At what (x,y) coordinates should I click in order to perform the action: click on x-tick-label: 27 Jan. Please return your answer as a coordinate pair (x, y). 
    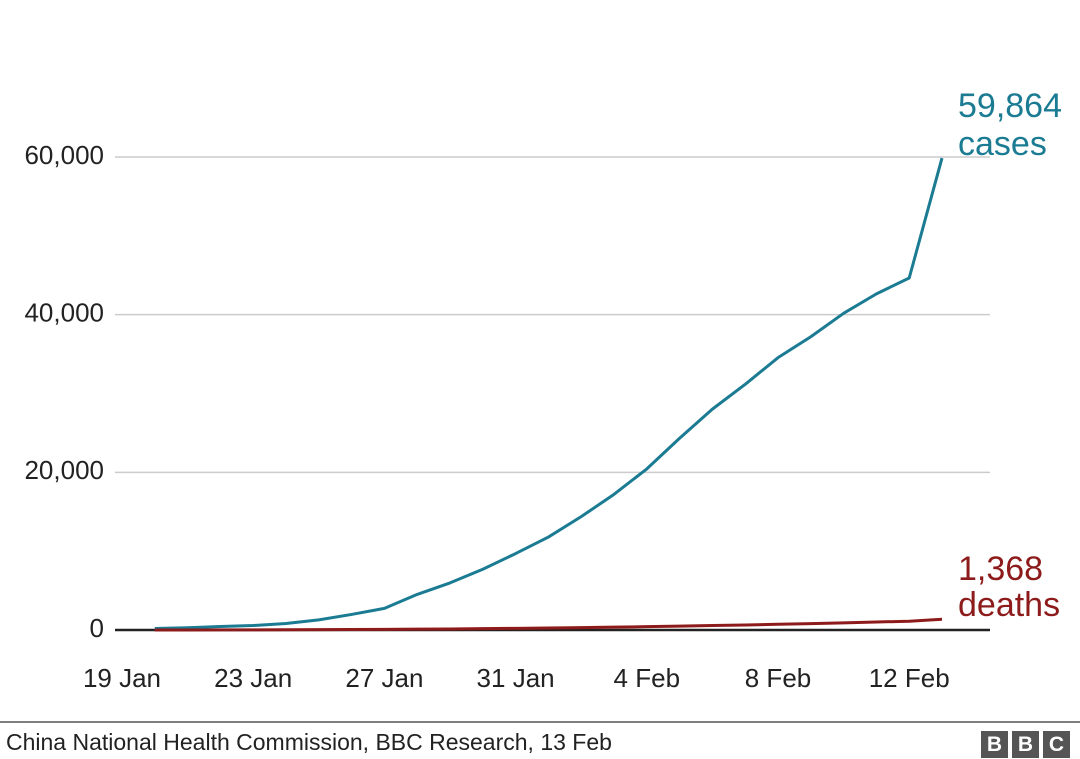
    Looking at the image, I should click on (384, 678).